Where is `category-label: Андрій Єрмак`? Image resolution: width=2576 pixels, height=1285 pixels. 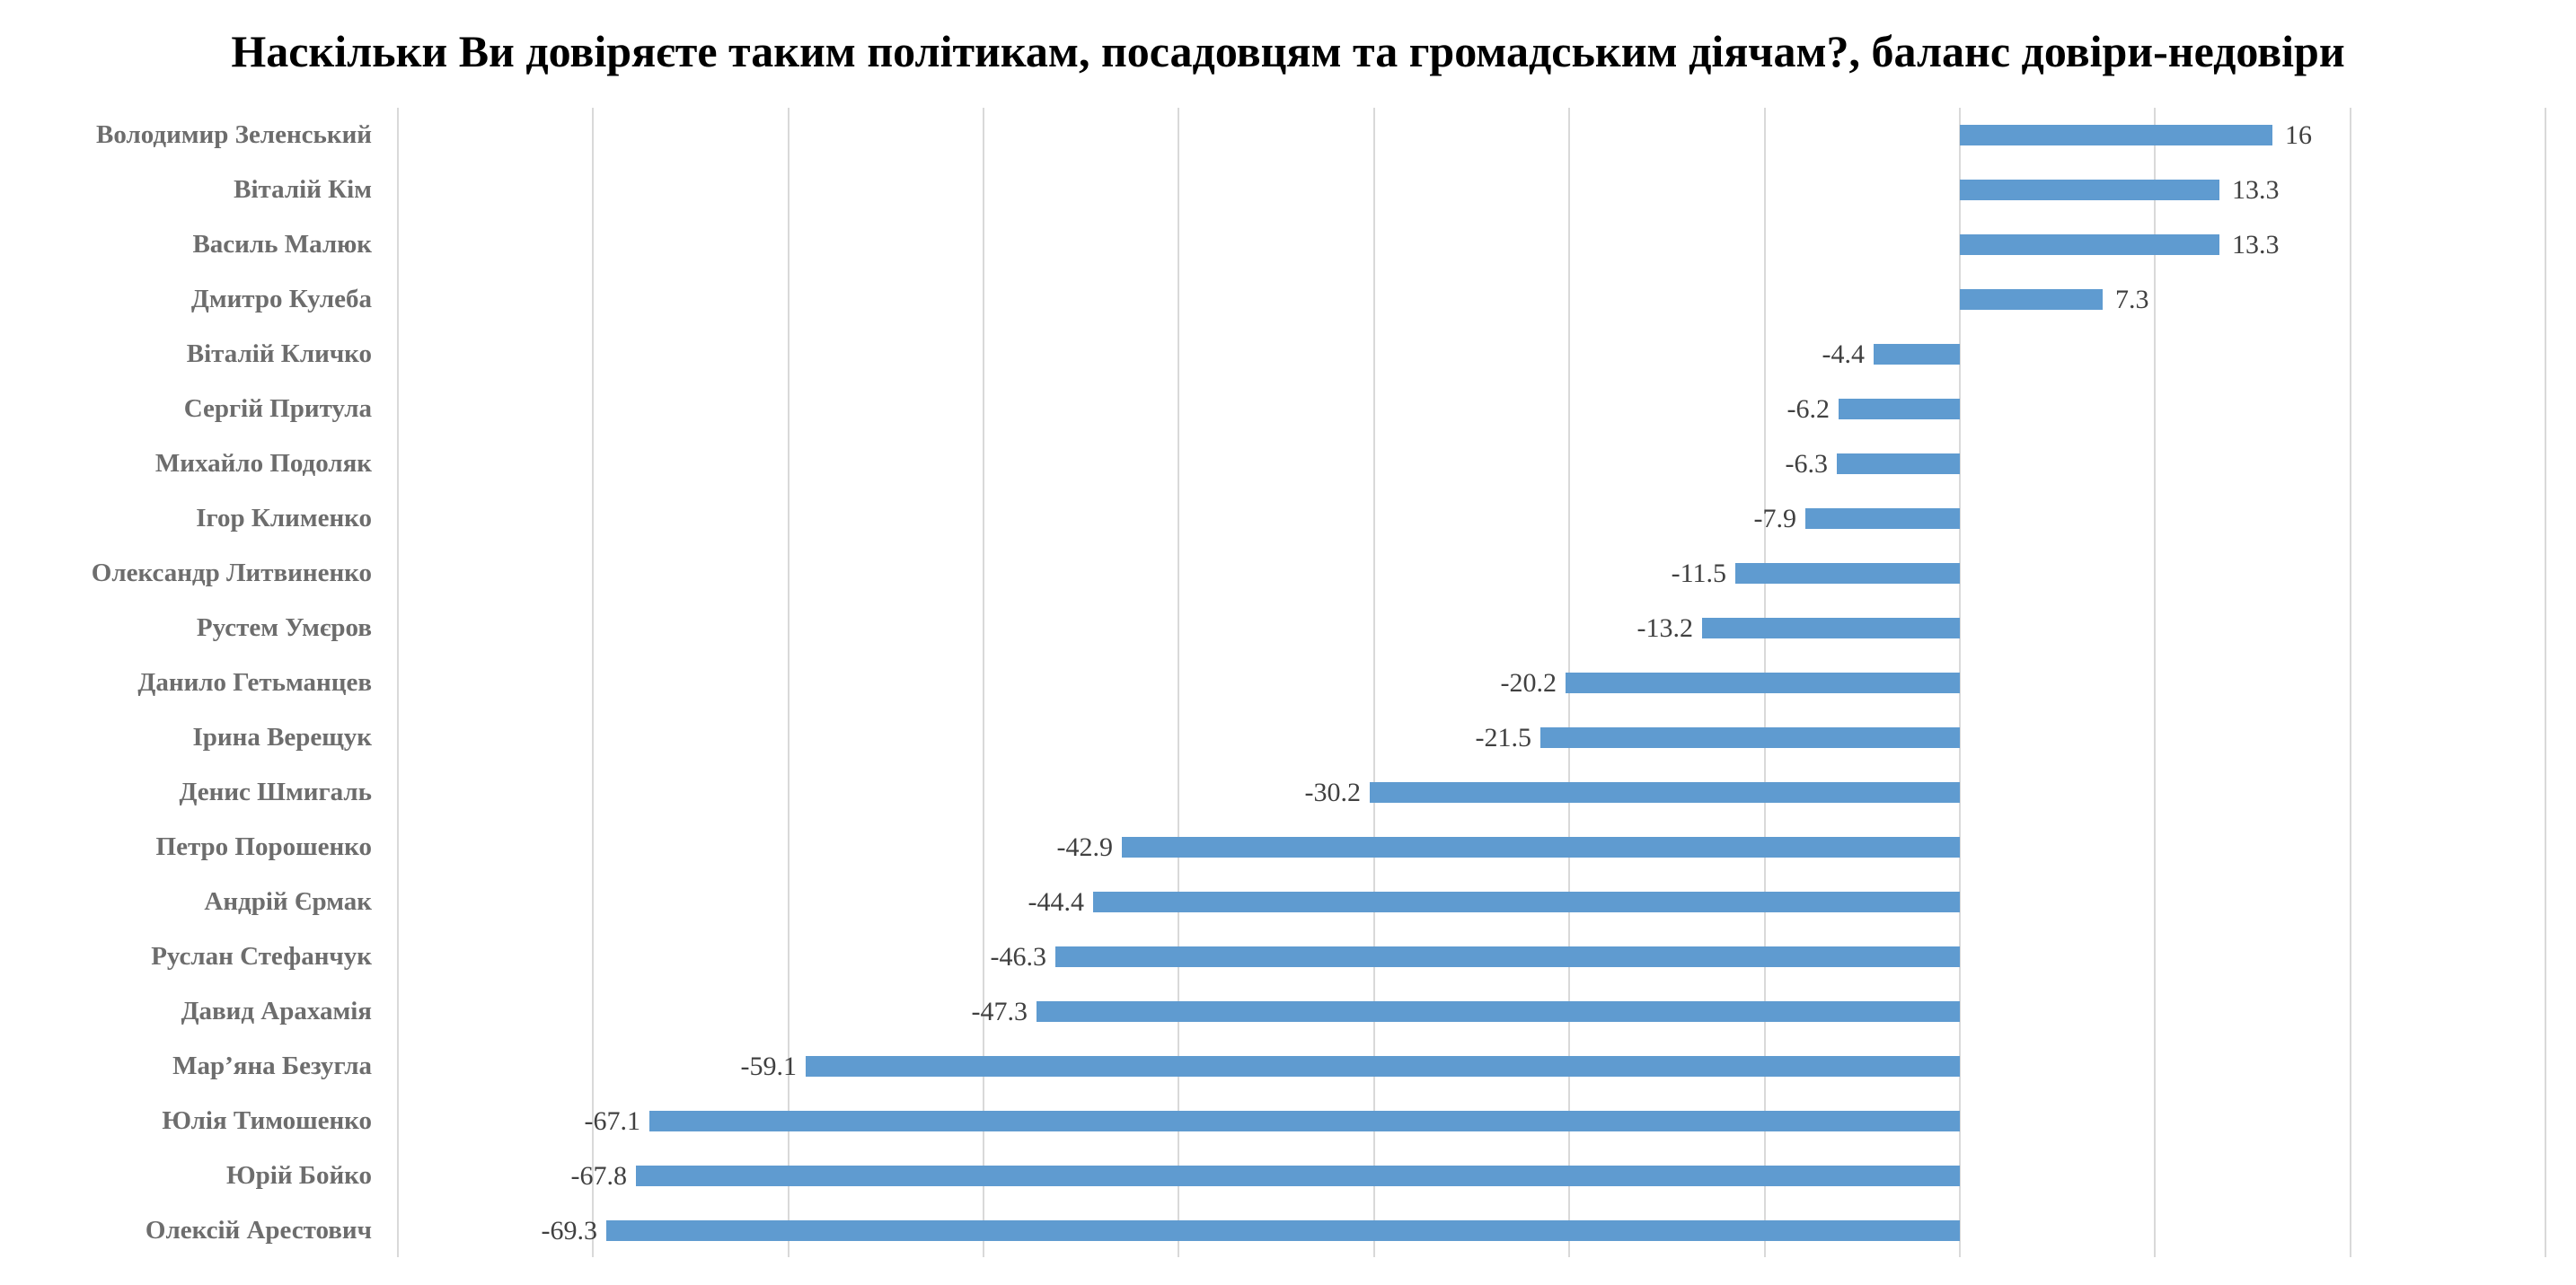
category-label: Андрій Єрмак is located at coordinates (288, 901).